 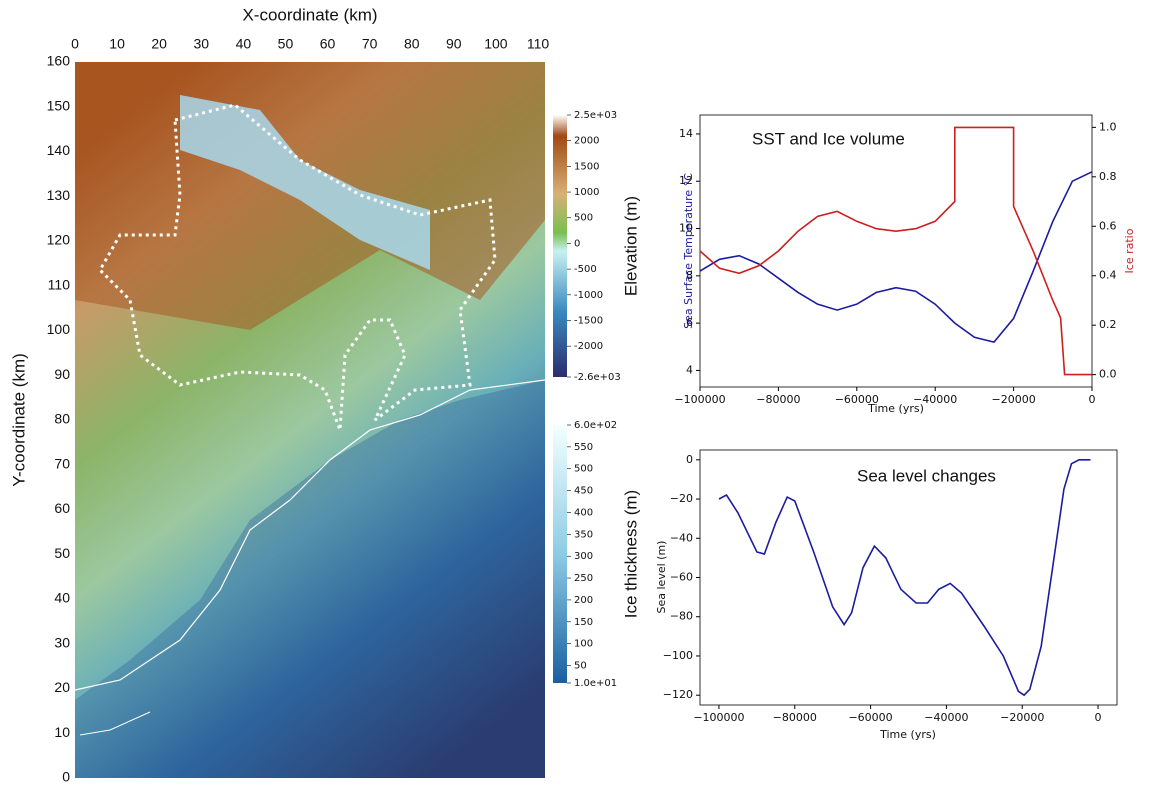 What do you see at coordinates (583, 556) in the screenshot?
I see `colorbar-tick-label: 300` at bounding box center [583, 556].